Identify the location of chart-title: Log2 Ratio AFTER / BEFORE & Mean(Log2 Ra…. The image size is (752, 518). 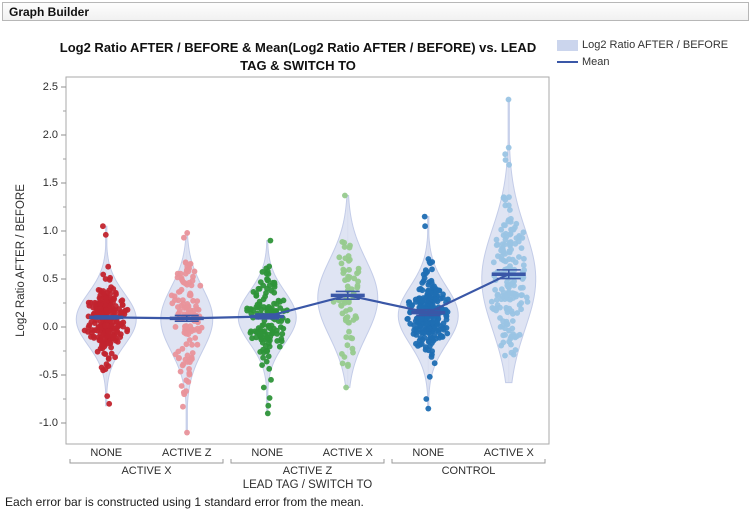
(298, 57).